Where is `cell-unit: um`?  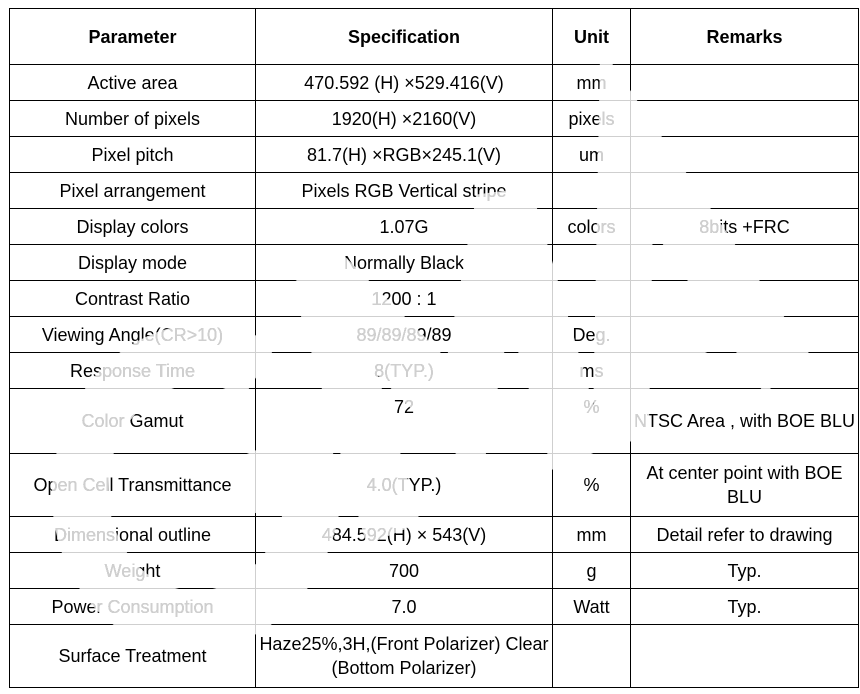
cell-unit: um is located at coordinates (591, 154).